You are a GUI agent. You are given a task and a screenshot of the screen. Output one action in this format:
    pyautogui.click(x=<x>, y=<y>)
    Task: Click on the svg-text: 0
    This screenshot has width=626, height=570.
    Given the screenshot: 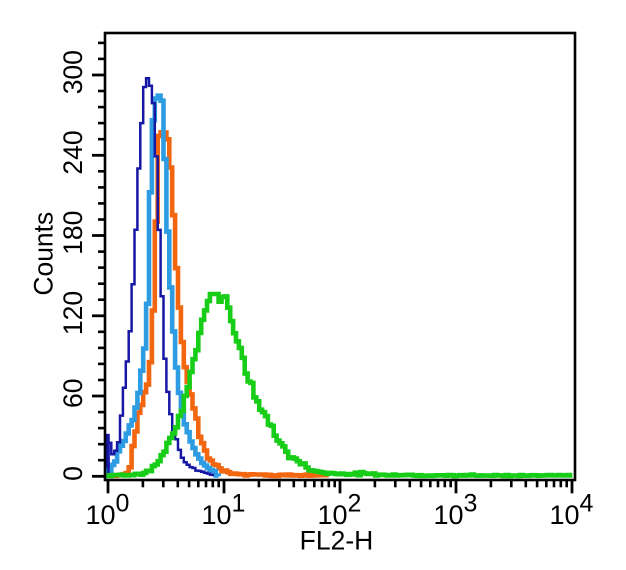 What is the action you would take?
    pyautogui.click(x=73, y=473)
    